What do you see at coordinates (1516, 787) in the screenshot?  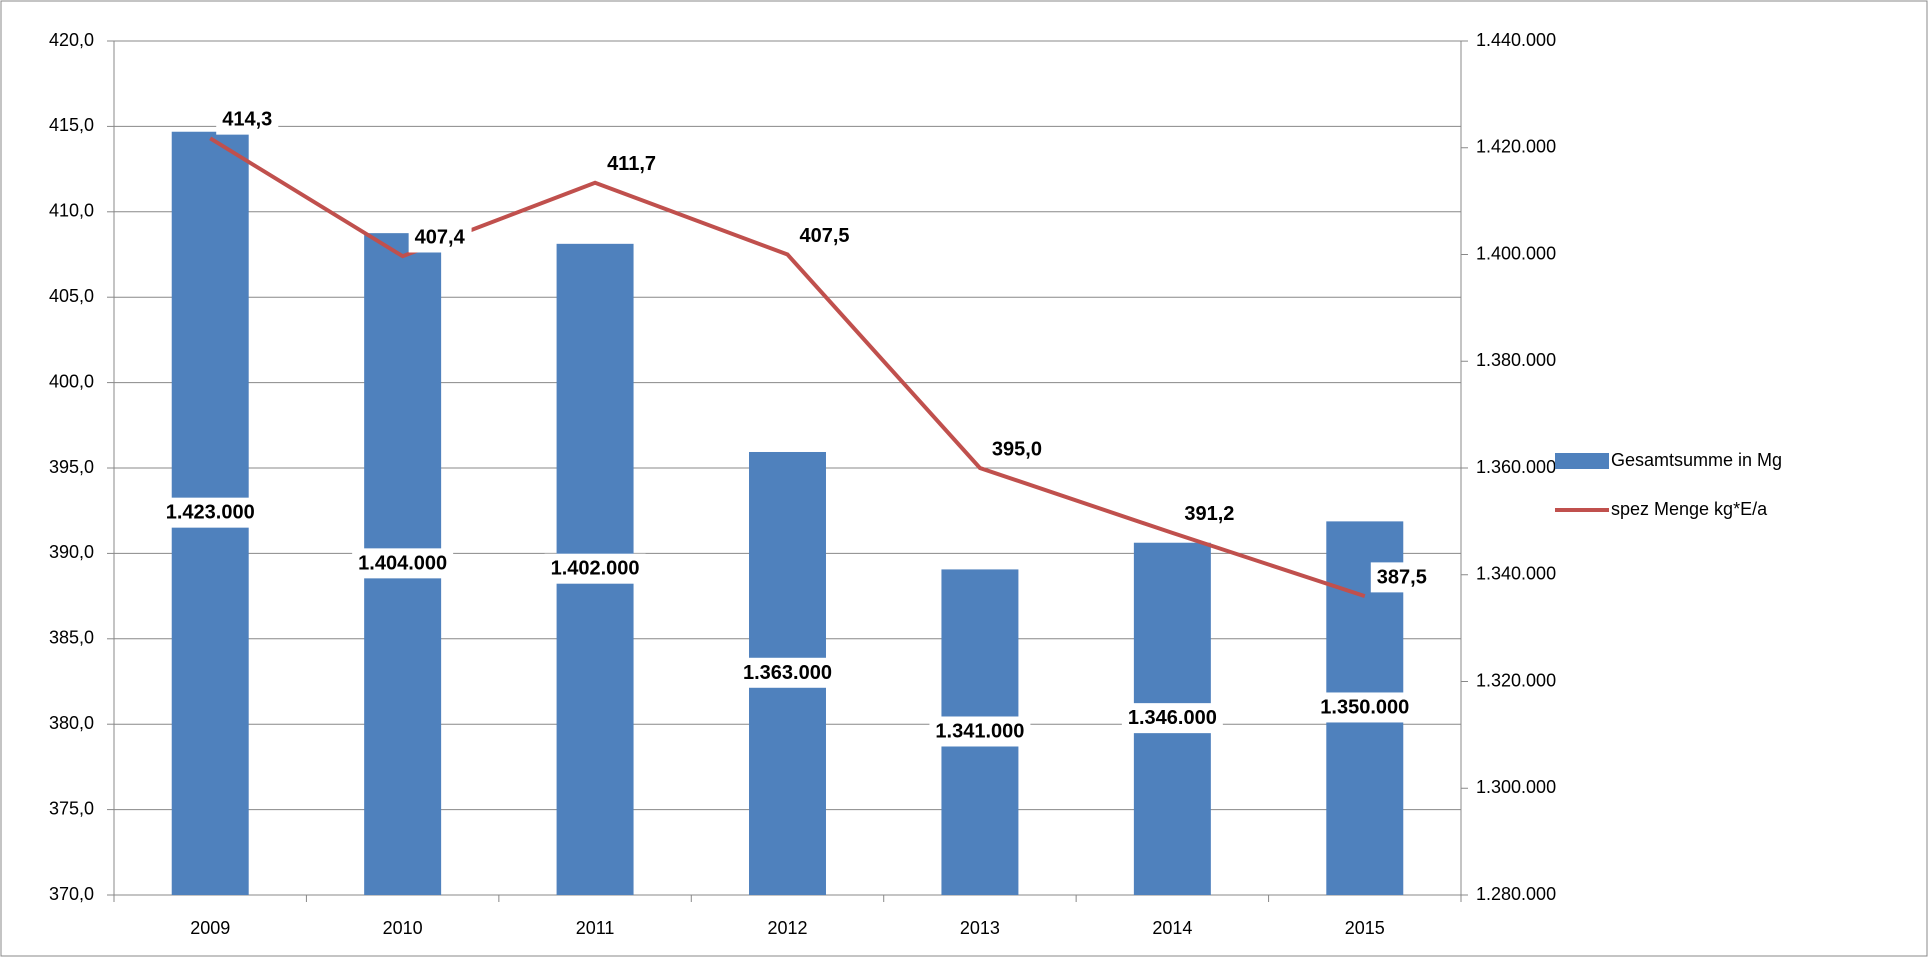 I see `y2-tick-label: 1.300.000` at bounding box center [1516, 787].